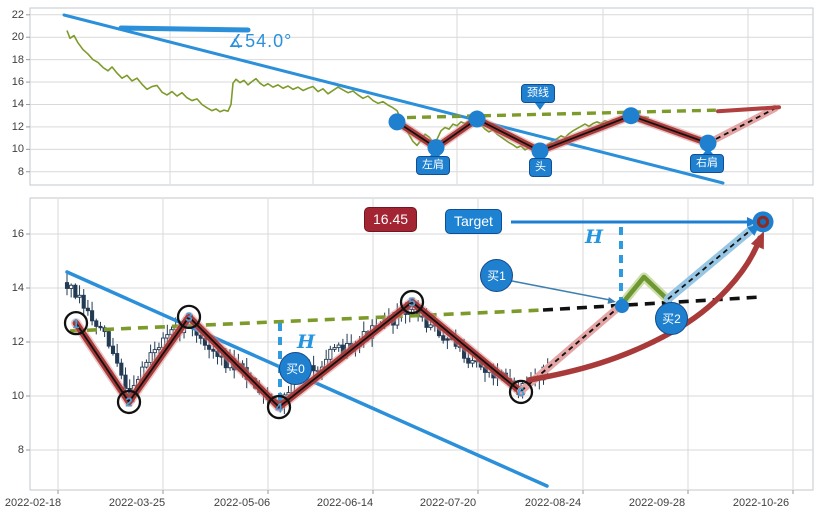 The image size is (818, 520). Describe the element at coordinates (540, 106) in the screenshot. I see `neckline-badge-pointer` at that location.